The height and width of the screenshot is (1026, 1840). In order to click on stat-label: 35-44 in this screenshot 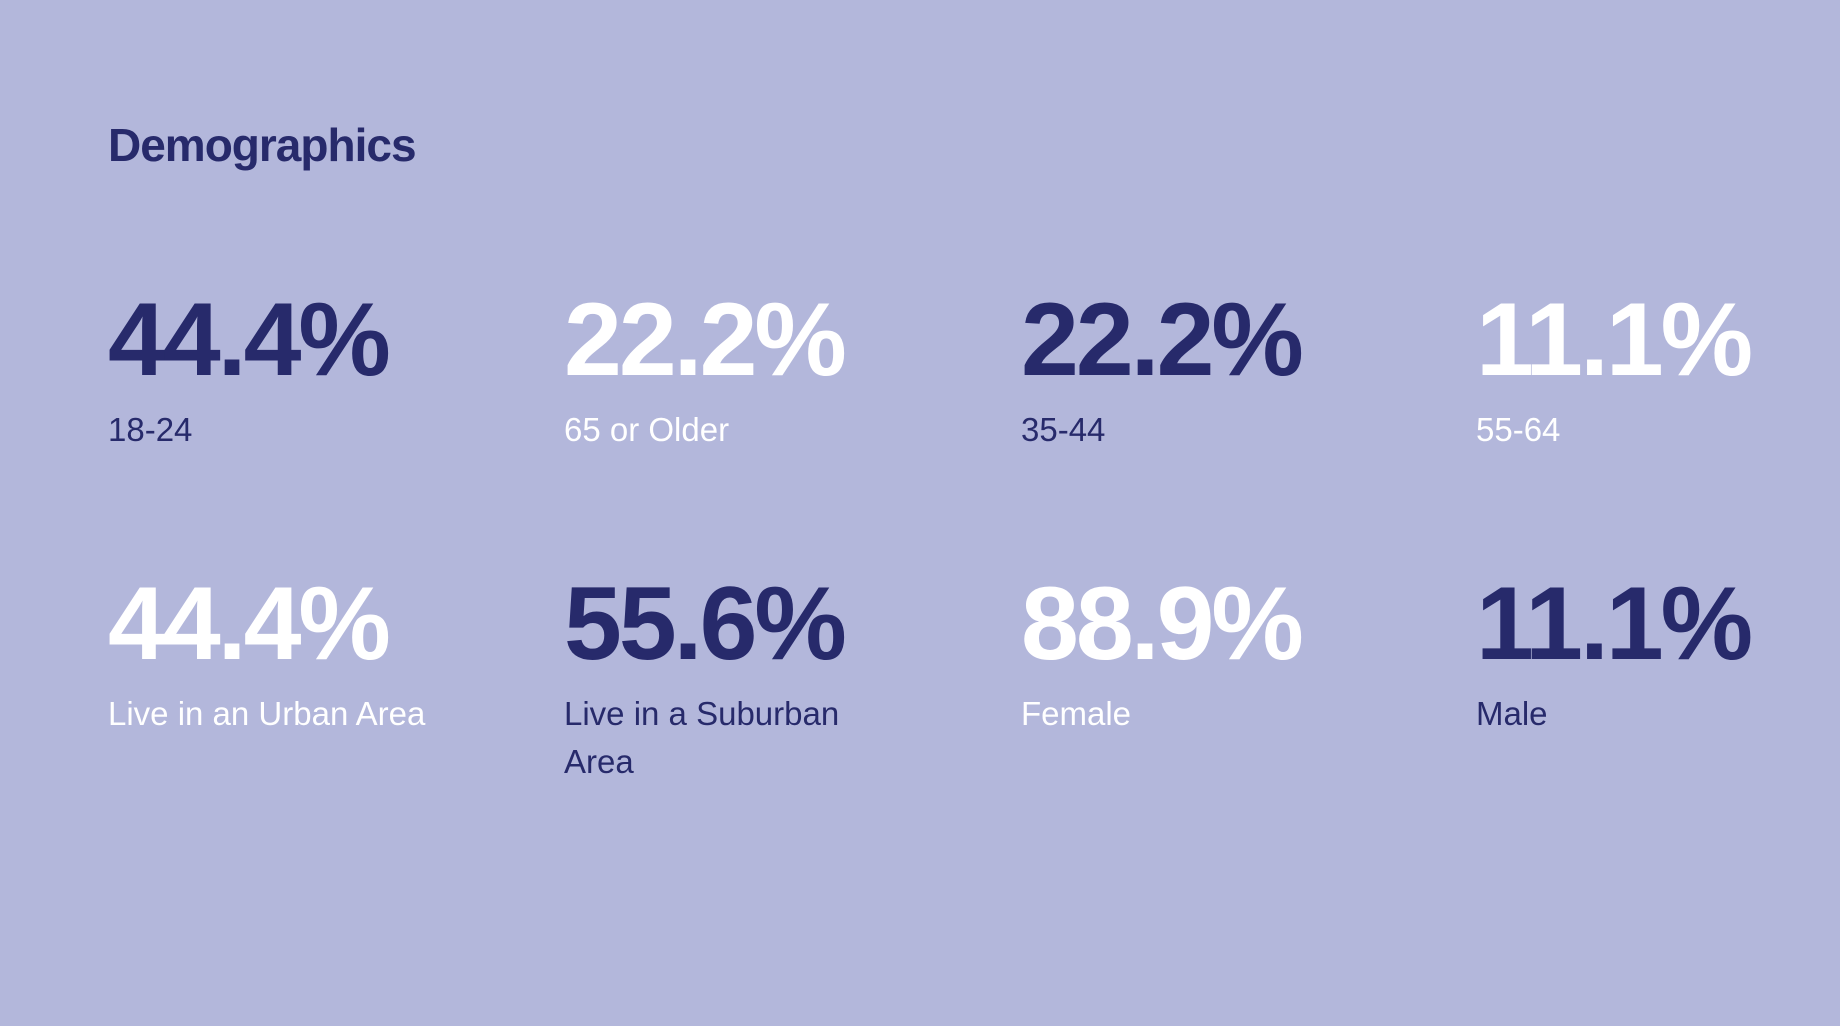, I will do `click(1063, 429)`.